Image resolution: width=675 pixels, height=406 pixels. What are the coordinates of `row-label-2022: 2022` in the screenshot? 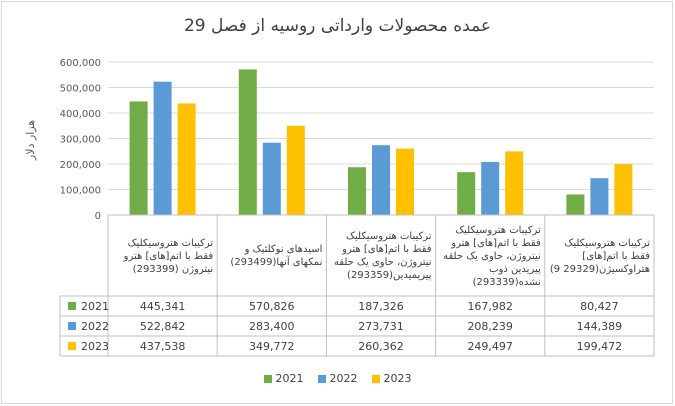 It's located at (95, 326).